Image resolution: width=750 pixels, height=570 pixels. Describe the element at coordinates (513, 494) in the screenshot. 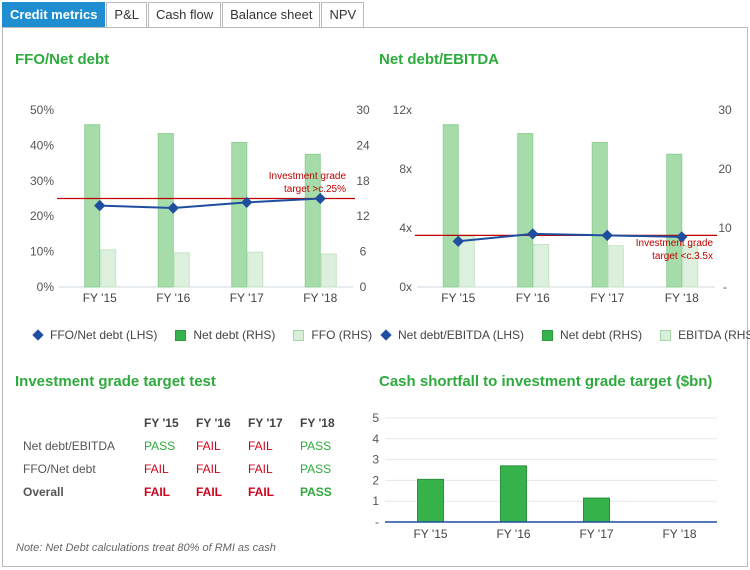

I see `shortfall-bar` at that location.